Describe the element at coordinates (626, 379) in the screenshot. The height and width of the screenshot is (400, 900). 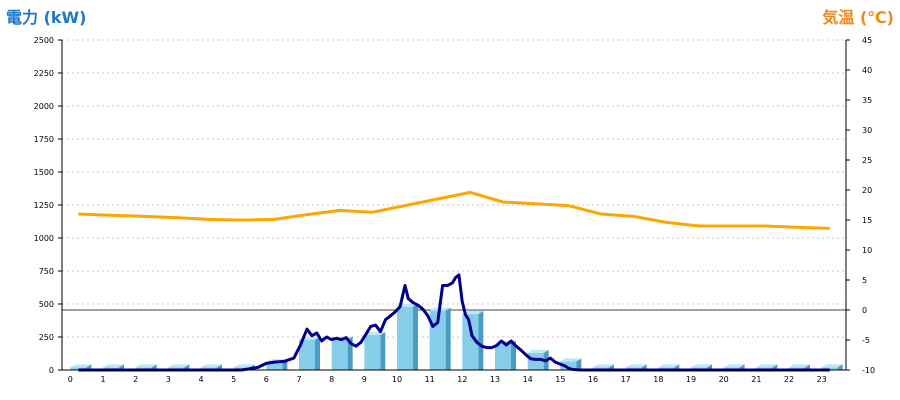
I see `x-tick-label: 17` at that location.